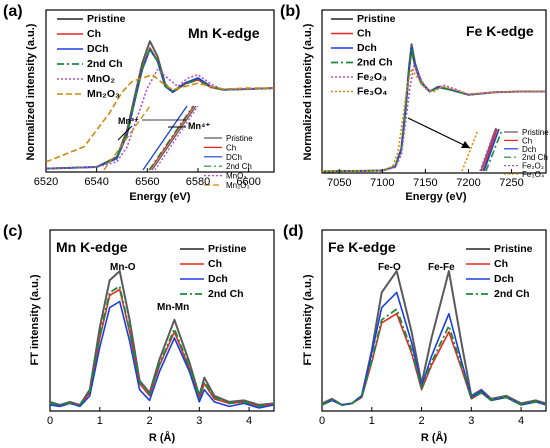  What do you see at coordinates (465, 144) in the screenshot?
I see `panel-b-arrow-head` at bounding box center [465, 144].